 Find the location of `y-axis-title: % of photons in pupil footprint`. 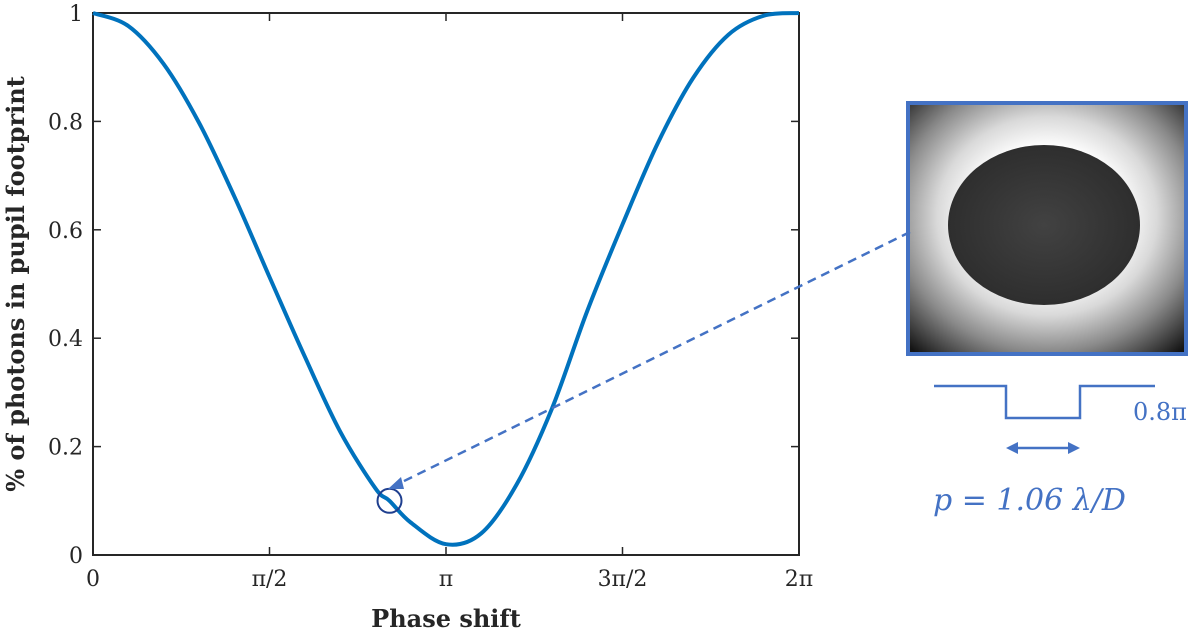

y-axis-title: % of photons in pupil footprint is located at coordinates (15, 284).